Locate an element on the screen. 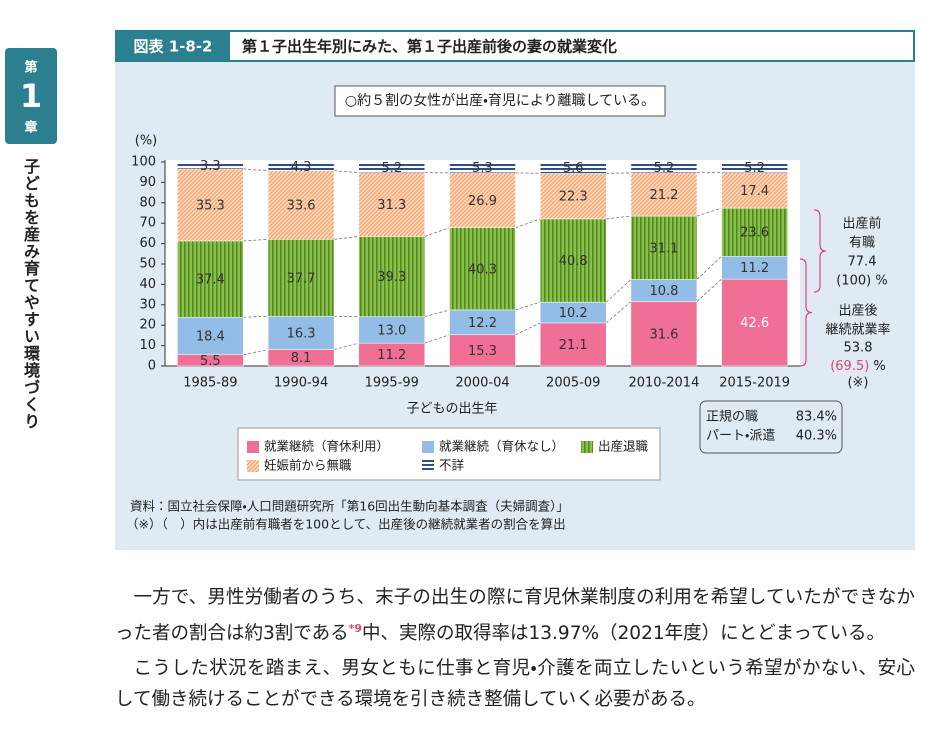 The height and width of the screenshot is (748, 940). brace is located at coordinates (806, 312).